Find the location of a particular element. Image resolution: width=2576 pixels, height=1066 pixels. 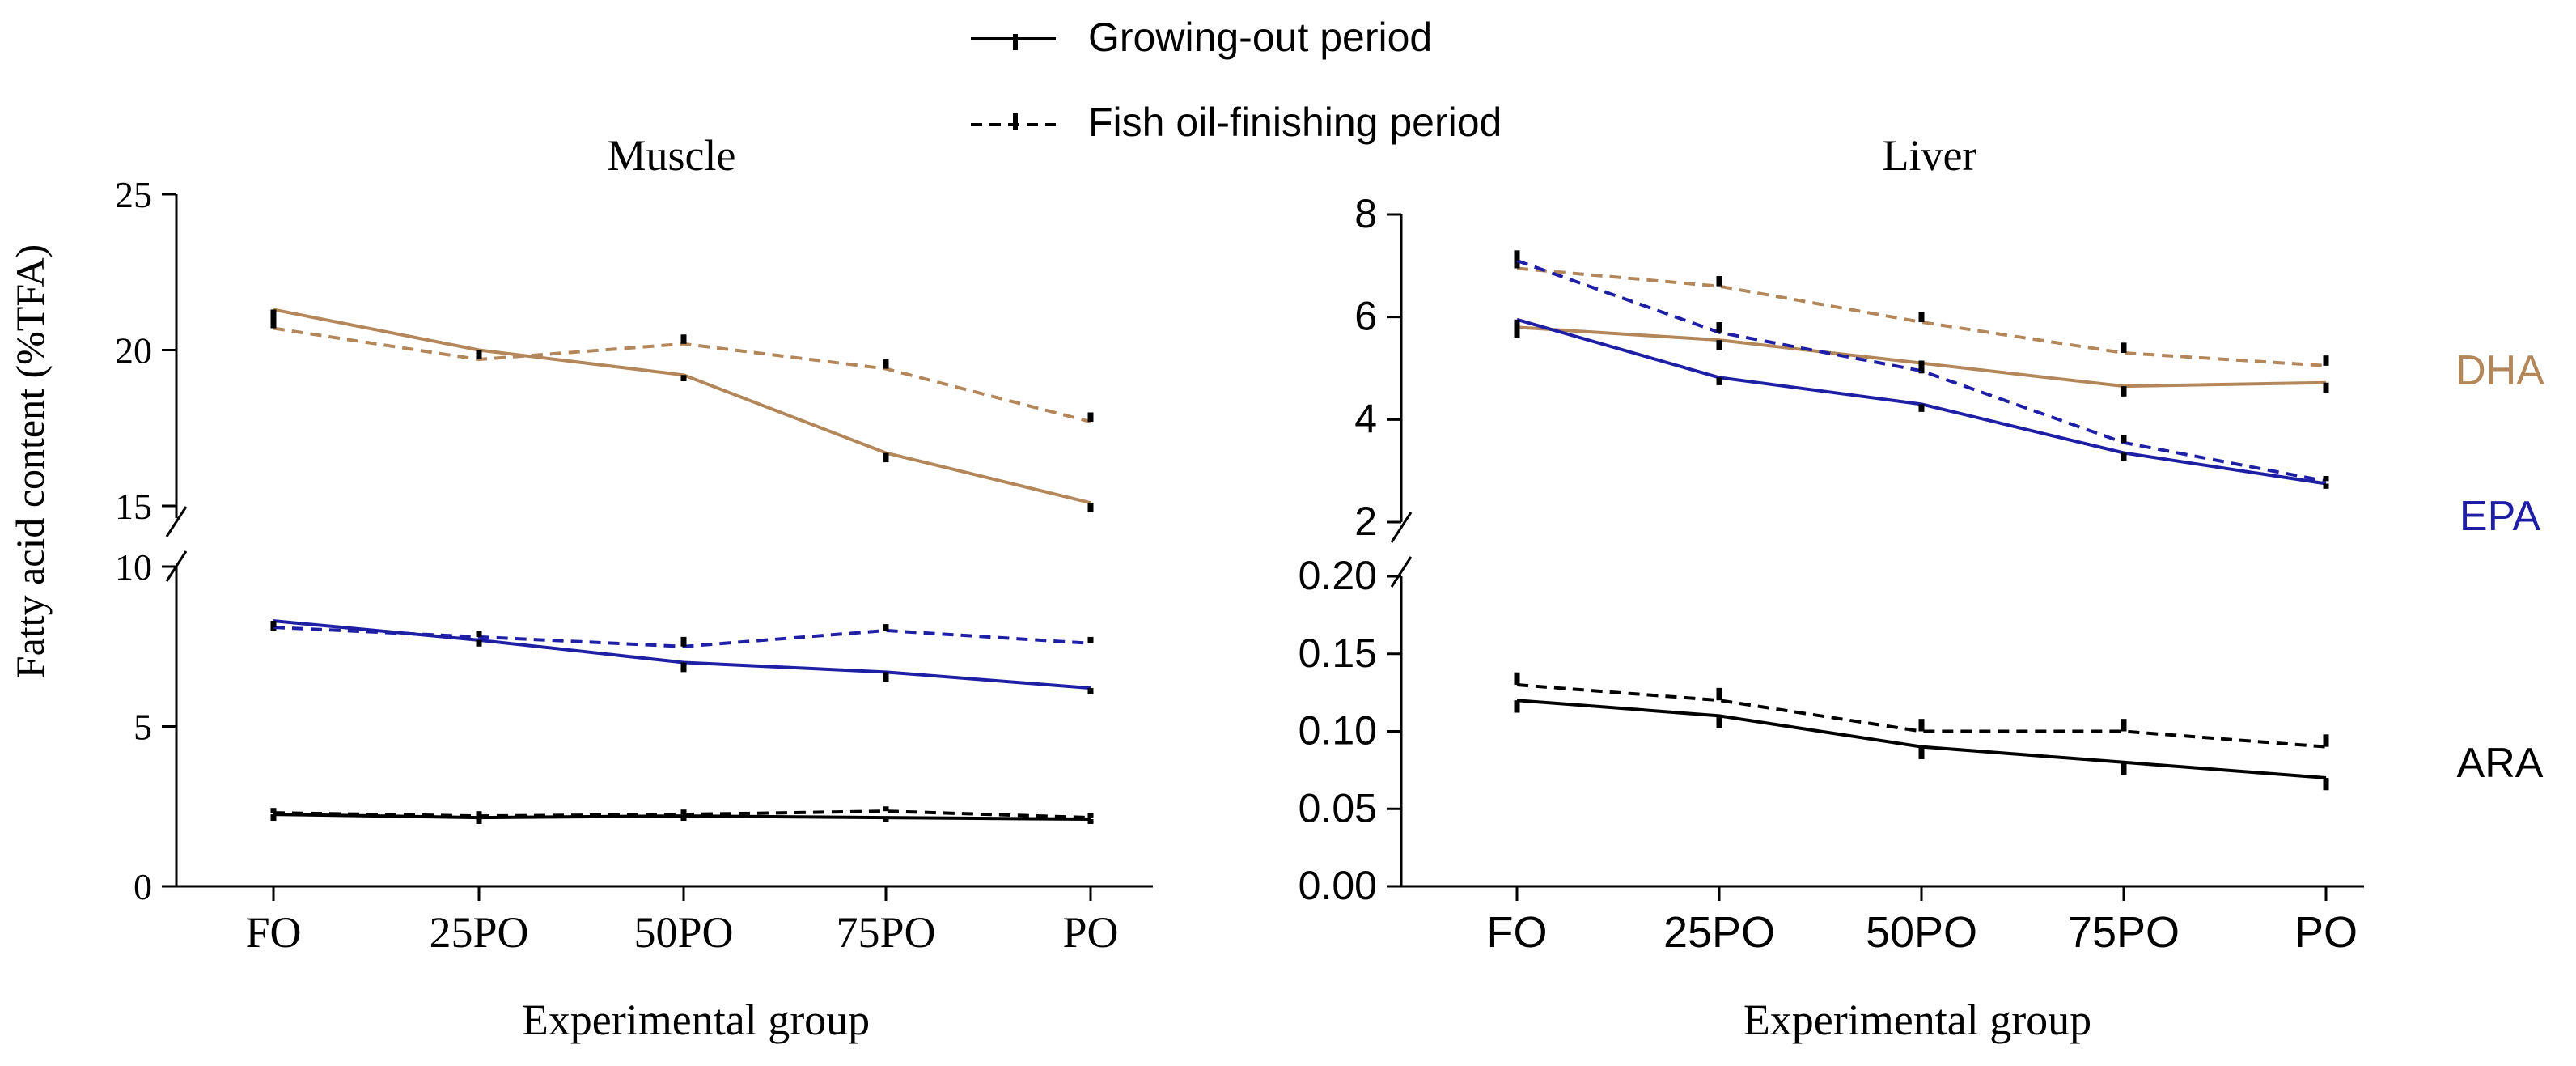

liver-xtick-label-4: PO is located at coordinates (2326, 932).